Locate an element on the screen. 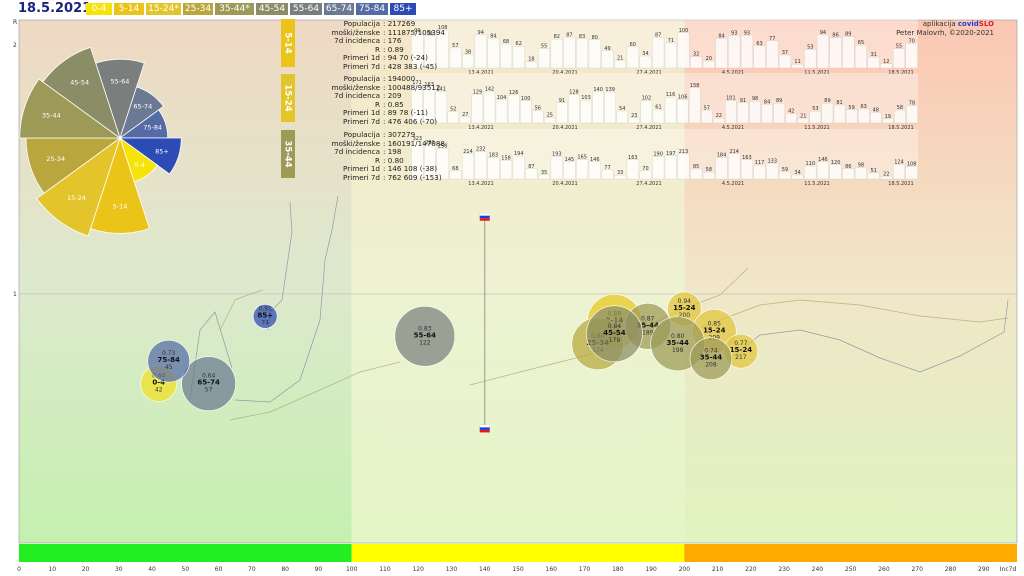 This screenshot has width=1024, height=576. info-row: moški/ženske: 100488/93512 is located at coordinates (368, 87).